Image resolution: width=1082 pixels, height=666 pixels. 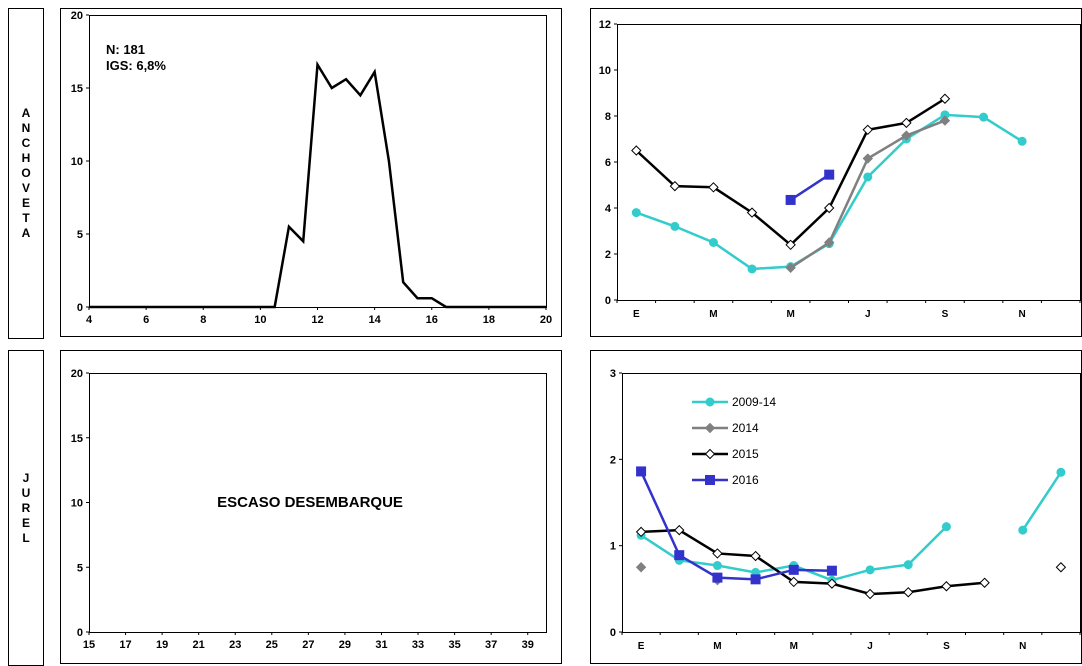 I want to click on anch-length-xtick-label: 18, so click(x=489, y=320).